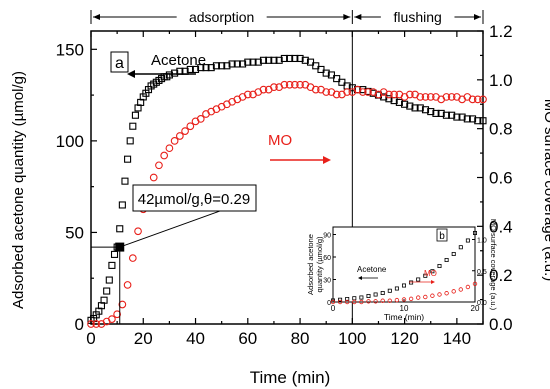 This screenshot has height=389, width=550. What do you see at coordinates (329, 303) in the screenshot?
I see `inset-y-tick-label: 0` at bounding box center [329, 303].